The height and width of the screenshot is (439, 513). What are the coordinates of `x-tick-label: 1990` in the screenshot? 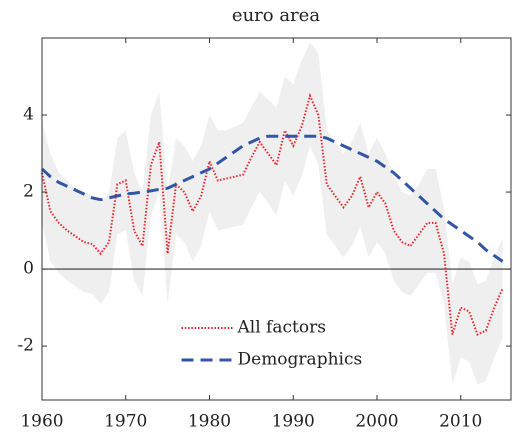 It's located at (293, 422).